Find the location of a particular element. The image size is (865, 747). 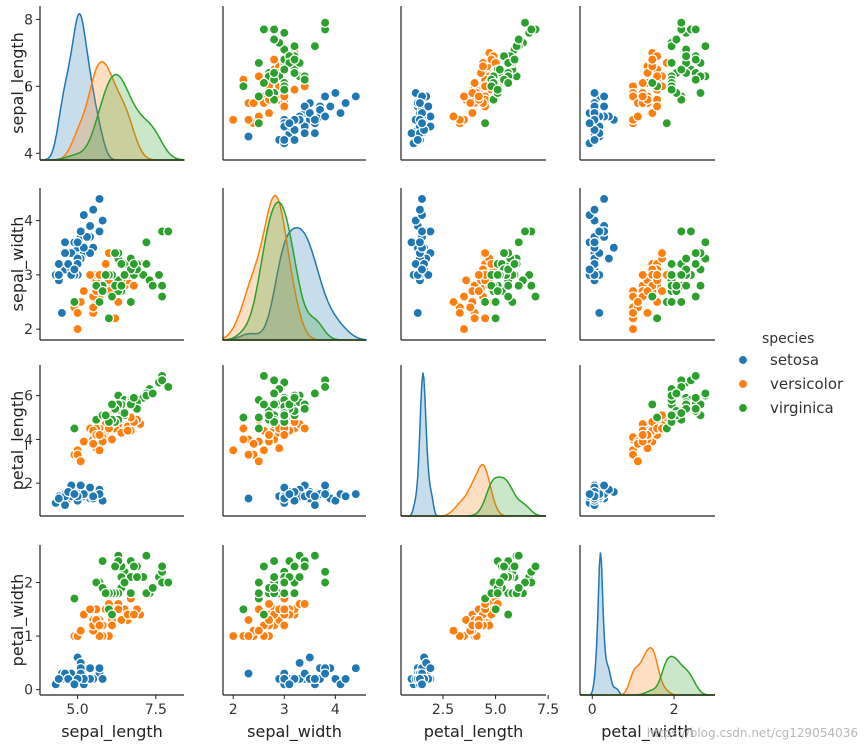

legend-marker-virginica is located at coordinates (743, 408).